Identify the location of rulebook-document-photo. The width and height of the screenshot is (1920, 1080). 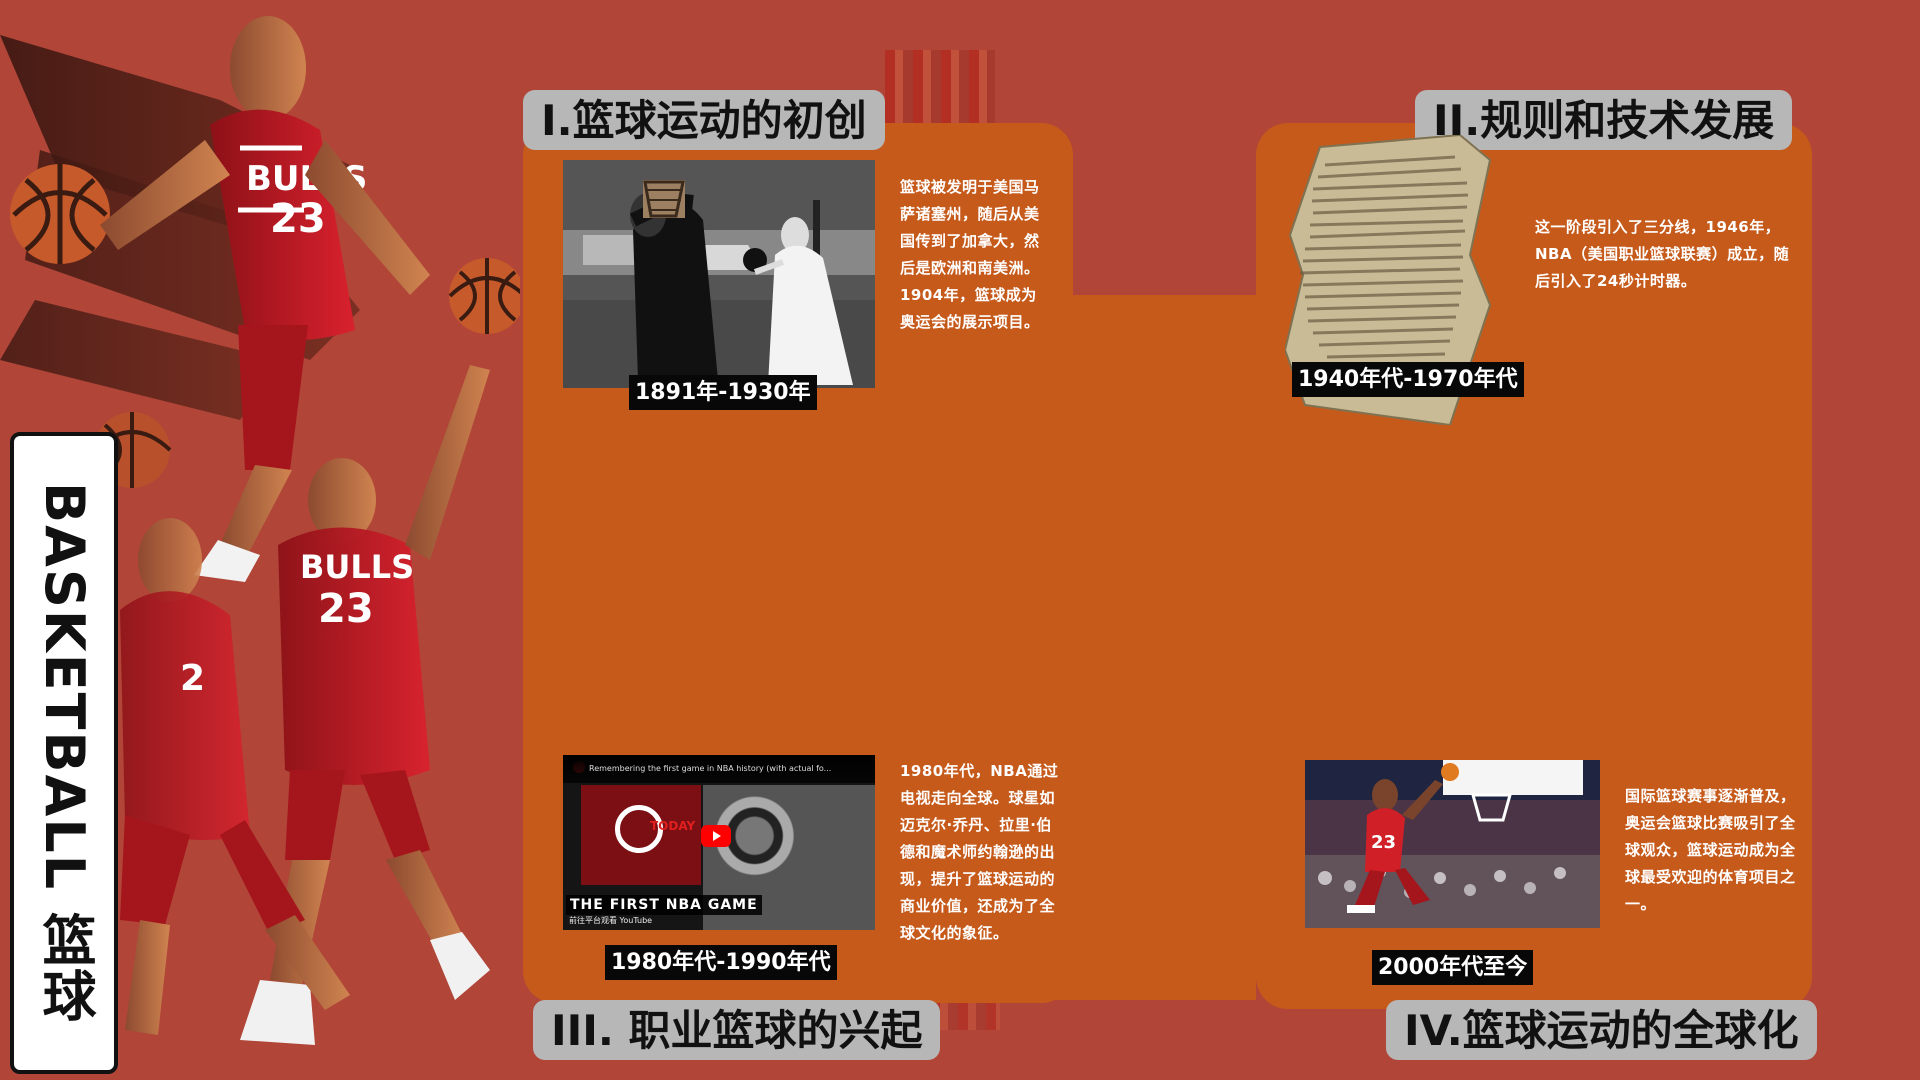
(1395, 280).